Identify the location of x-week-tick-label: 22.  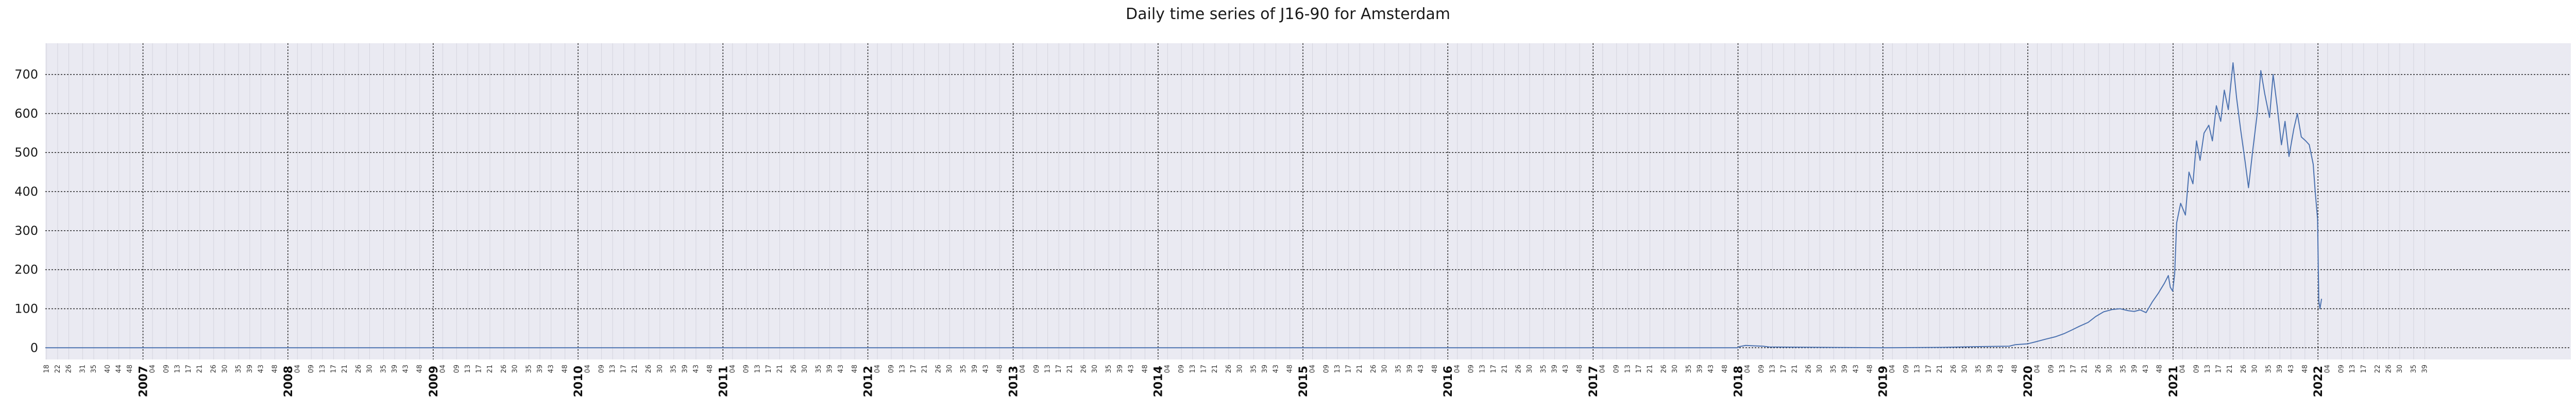
(58, 369).